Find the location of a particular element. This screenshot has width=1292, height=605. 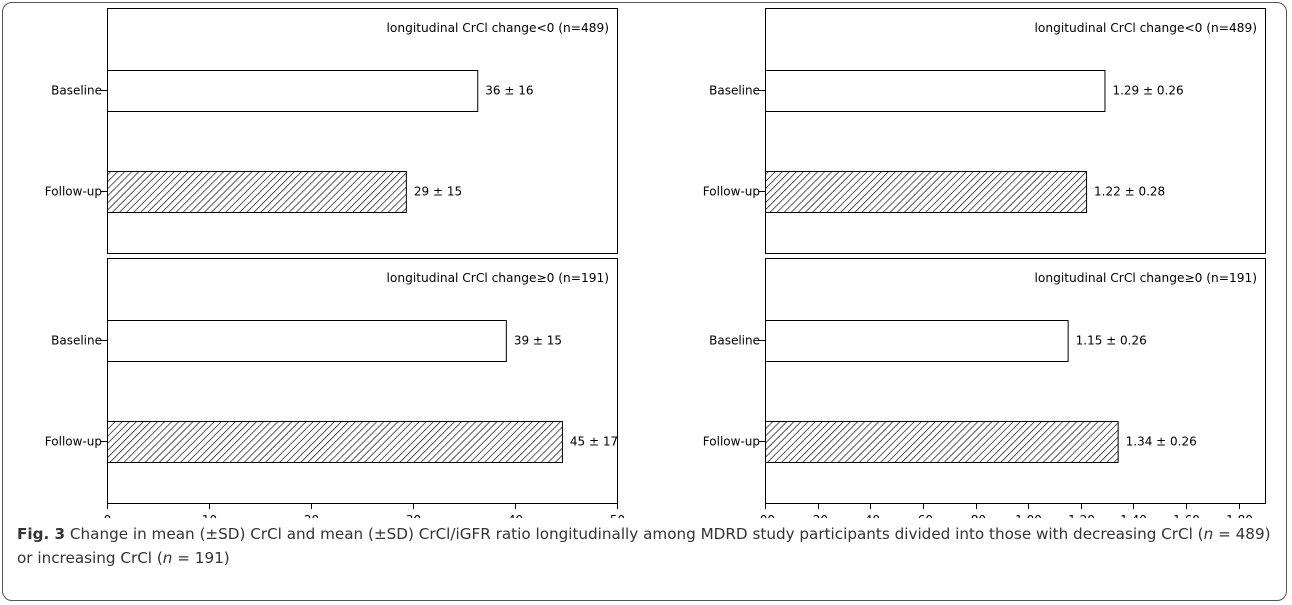

chart-crcl-panel-1-data-label-baseline: 36 ± 16 is located at coordinates (509, 91).